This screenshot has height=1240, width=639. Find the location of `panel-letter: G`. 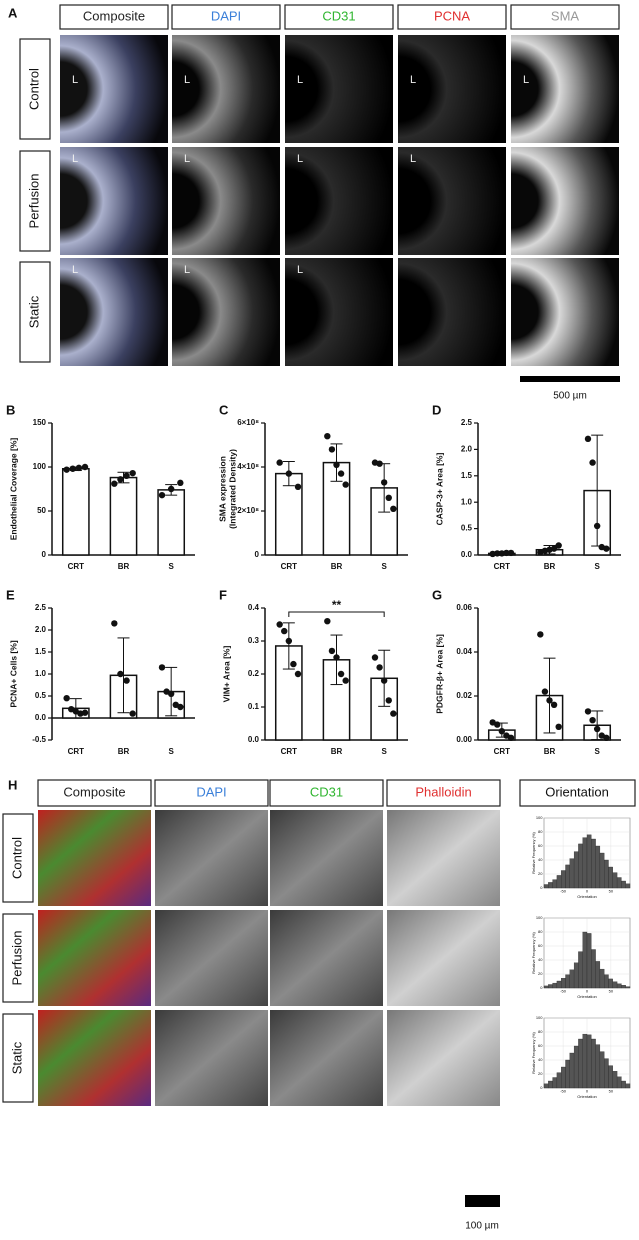

panel-letter: G is located at coordinates (437, 594).